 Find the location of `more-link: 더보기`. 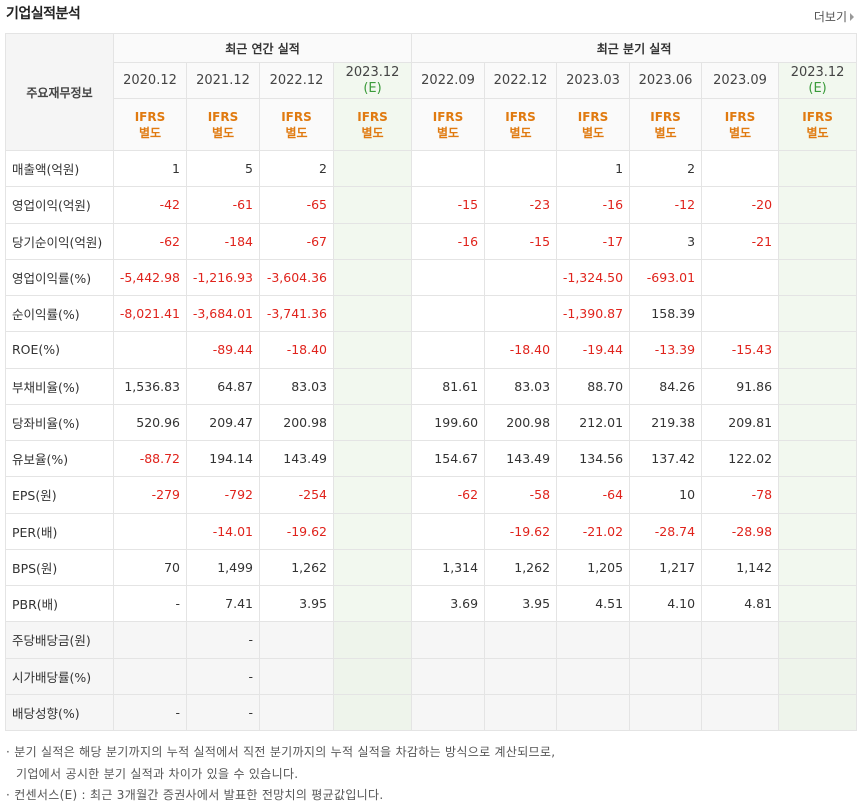

more-link: 더보기 is located at coordinates (834, 16).